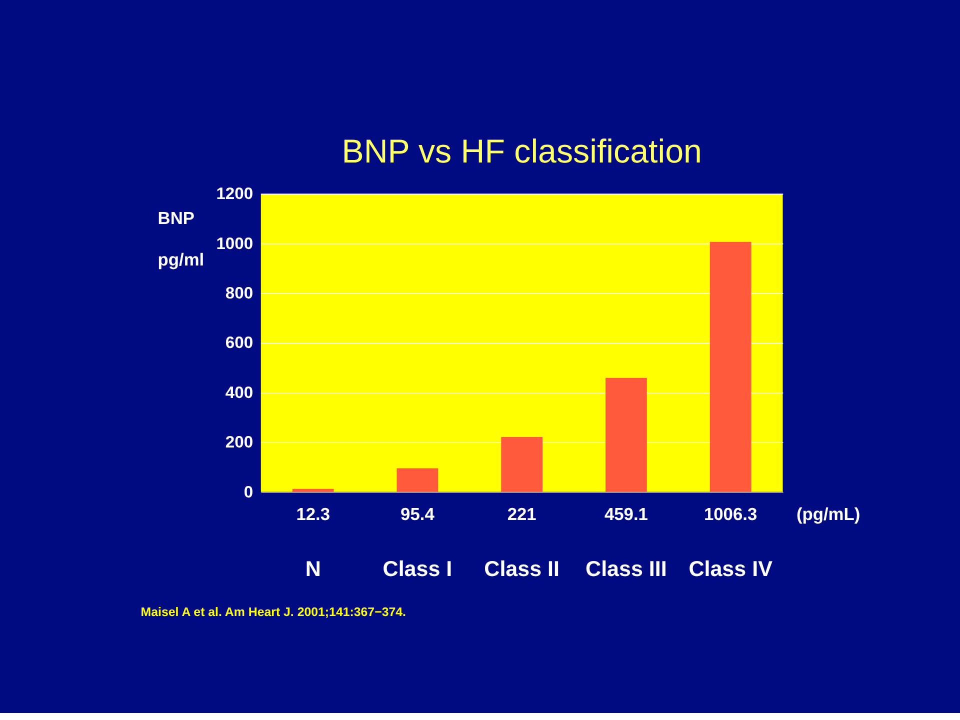 Image resolution: width=960 pixels, height=720 pixels. Describe the element at coordinates (239, 392) in the screenshot. I see `y-tick-label: 400` at that location.